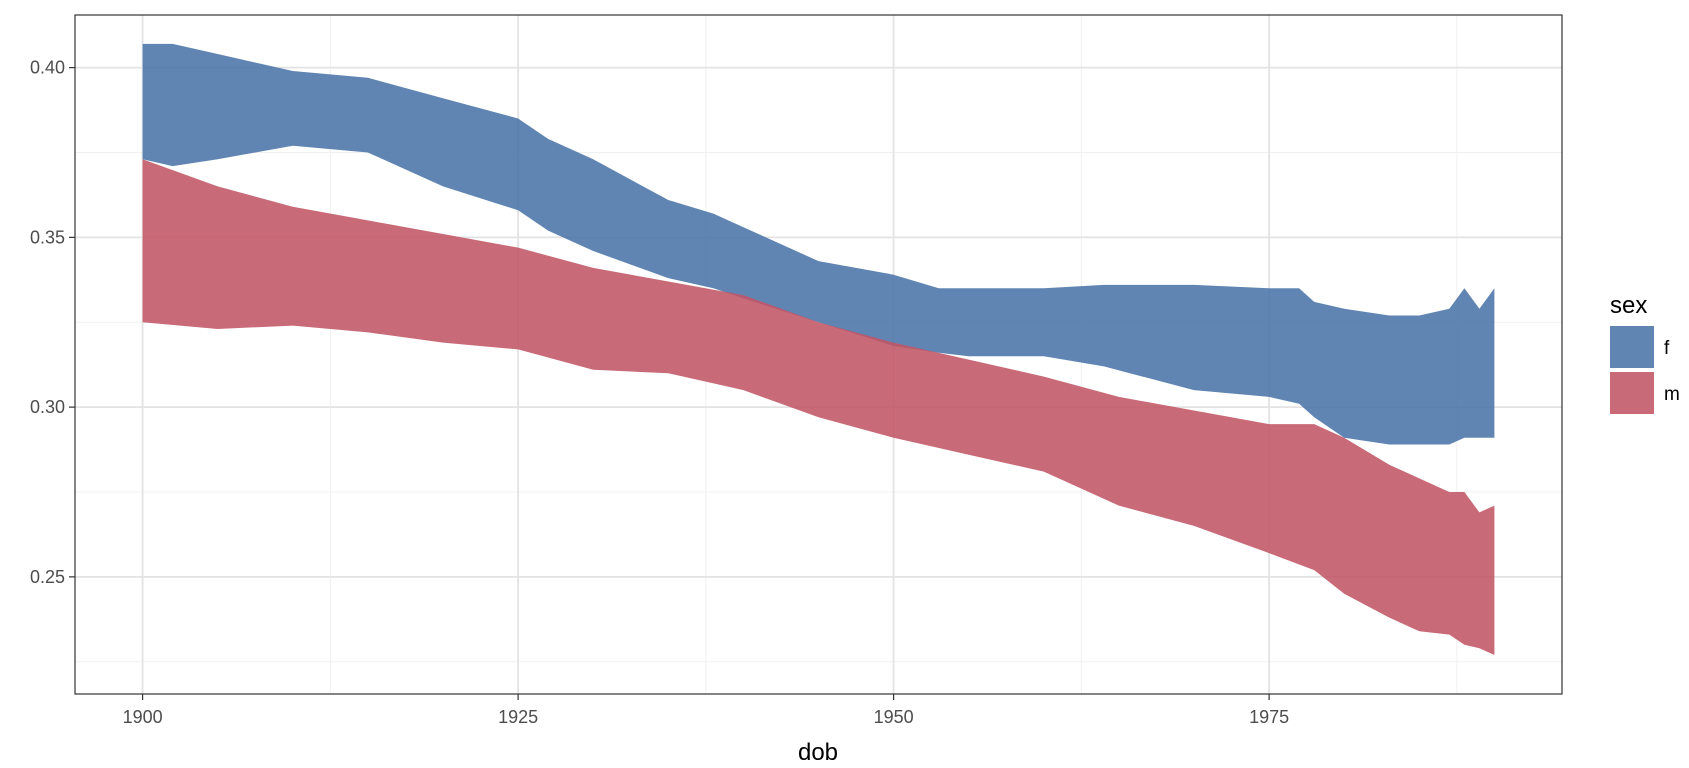 This screenshot has width=1689, height=768. I want to click on y-tick-label: 0.35, so click(47, 237).